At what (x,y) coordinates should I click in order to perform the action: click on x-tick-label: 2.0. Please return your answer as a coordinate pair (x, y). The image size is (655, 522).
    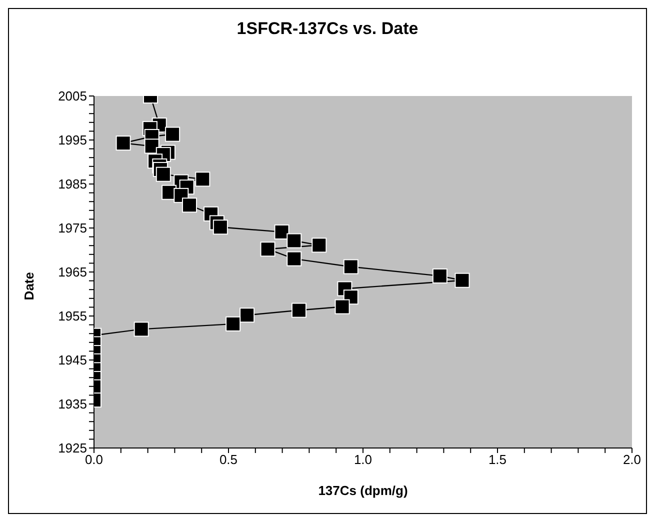
    Looking at the image, I should click on (632, 460).